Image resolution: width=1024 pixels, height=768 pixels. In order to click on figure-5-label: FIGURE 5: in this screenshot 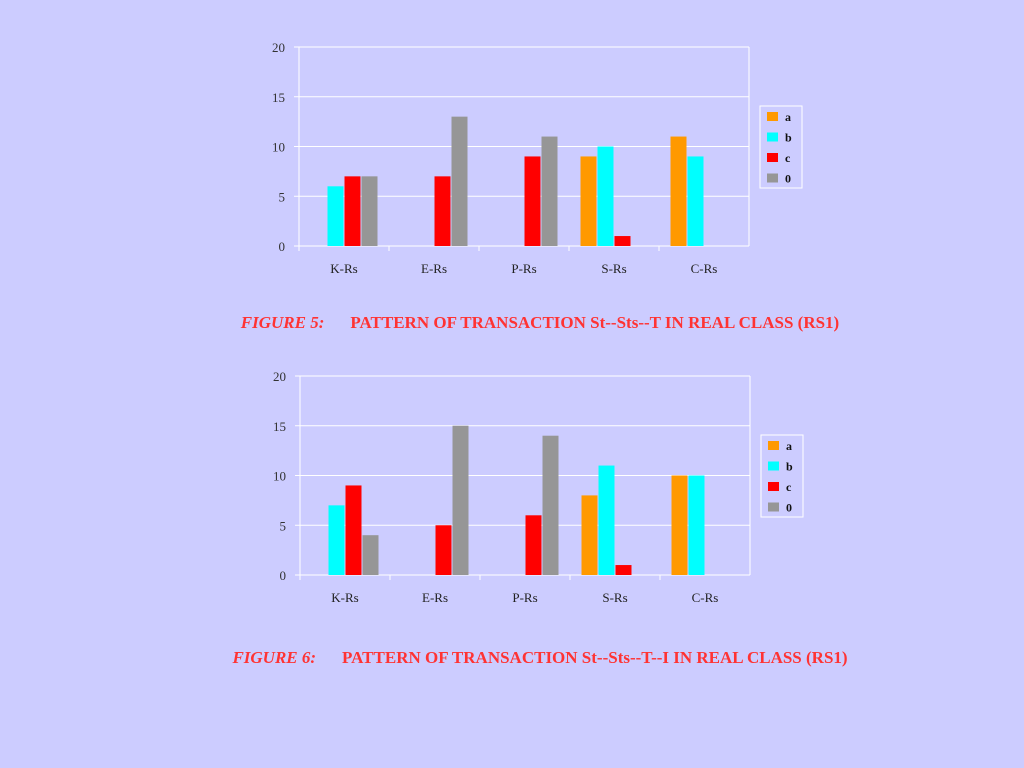, I will do `click(282, 322)`.